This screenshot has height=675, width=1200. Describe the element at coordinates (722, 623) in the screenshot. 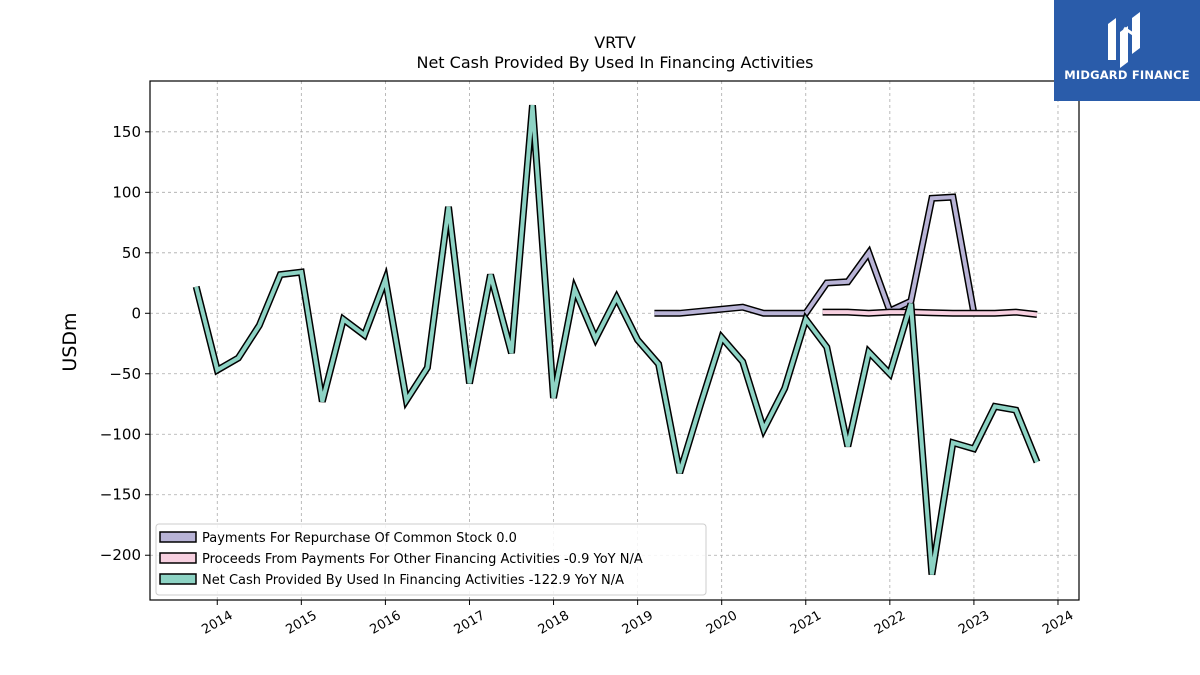

I see `x-tick-label: 2020` at that location.